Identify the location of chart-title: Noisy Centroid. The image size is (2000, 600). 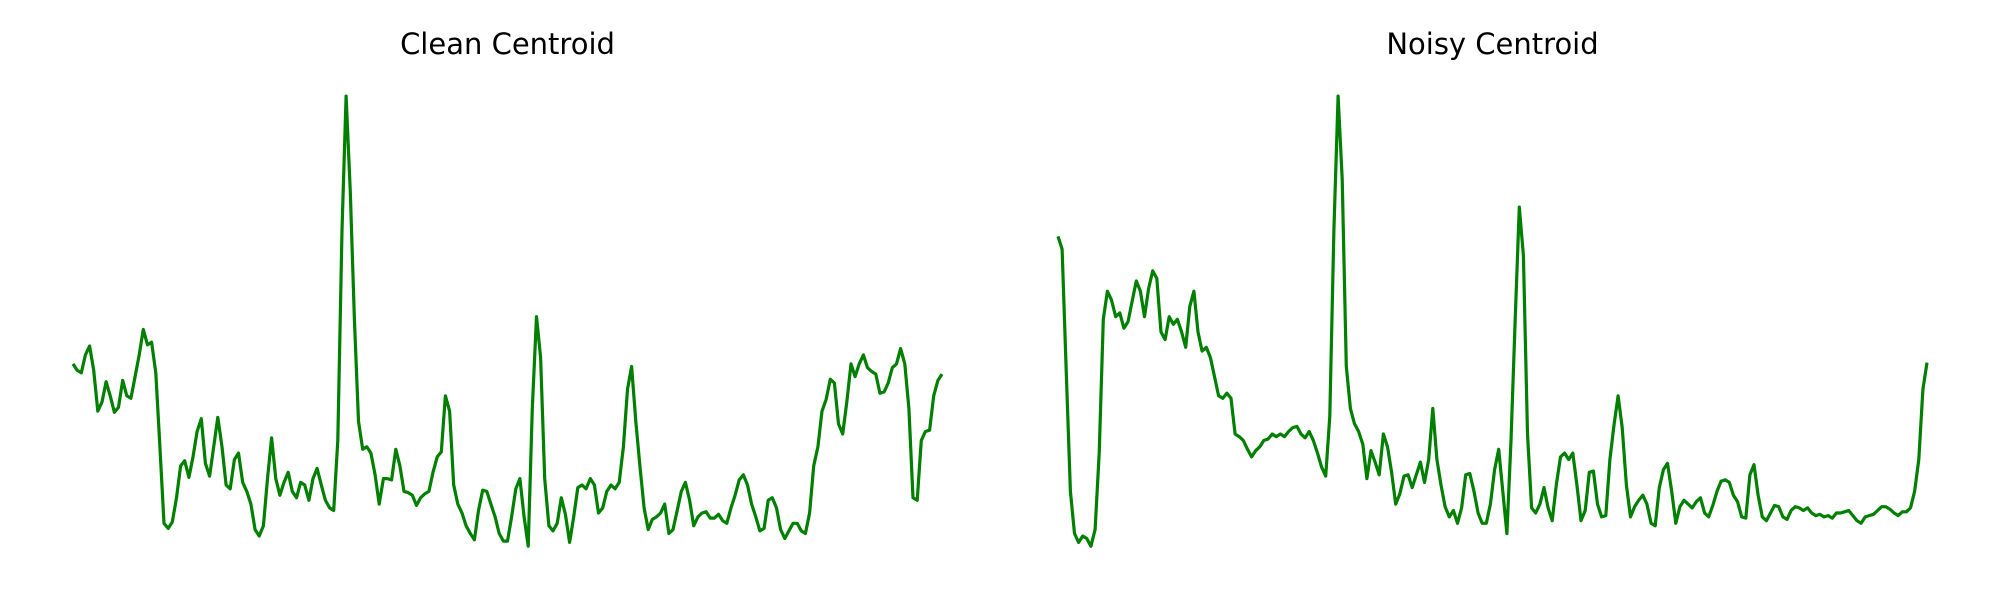
(1492, 44).